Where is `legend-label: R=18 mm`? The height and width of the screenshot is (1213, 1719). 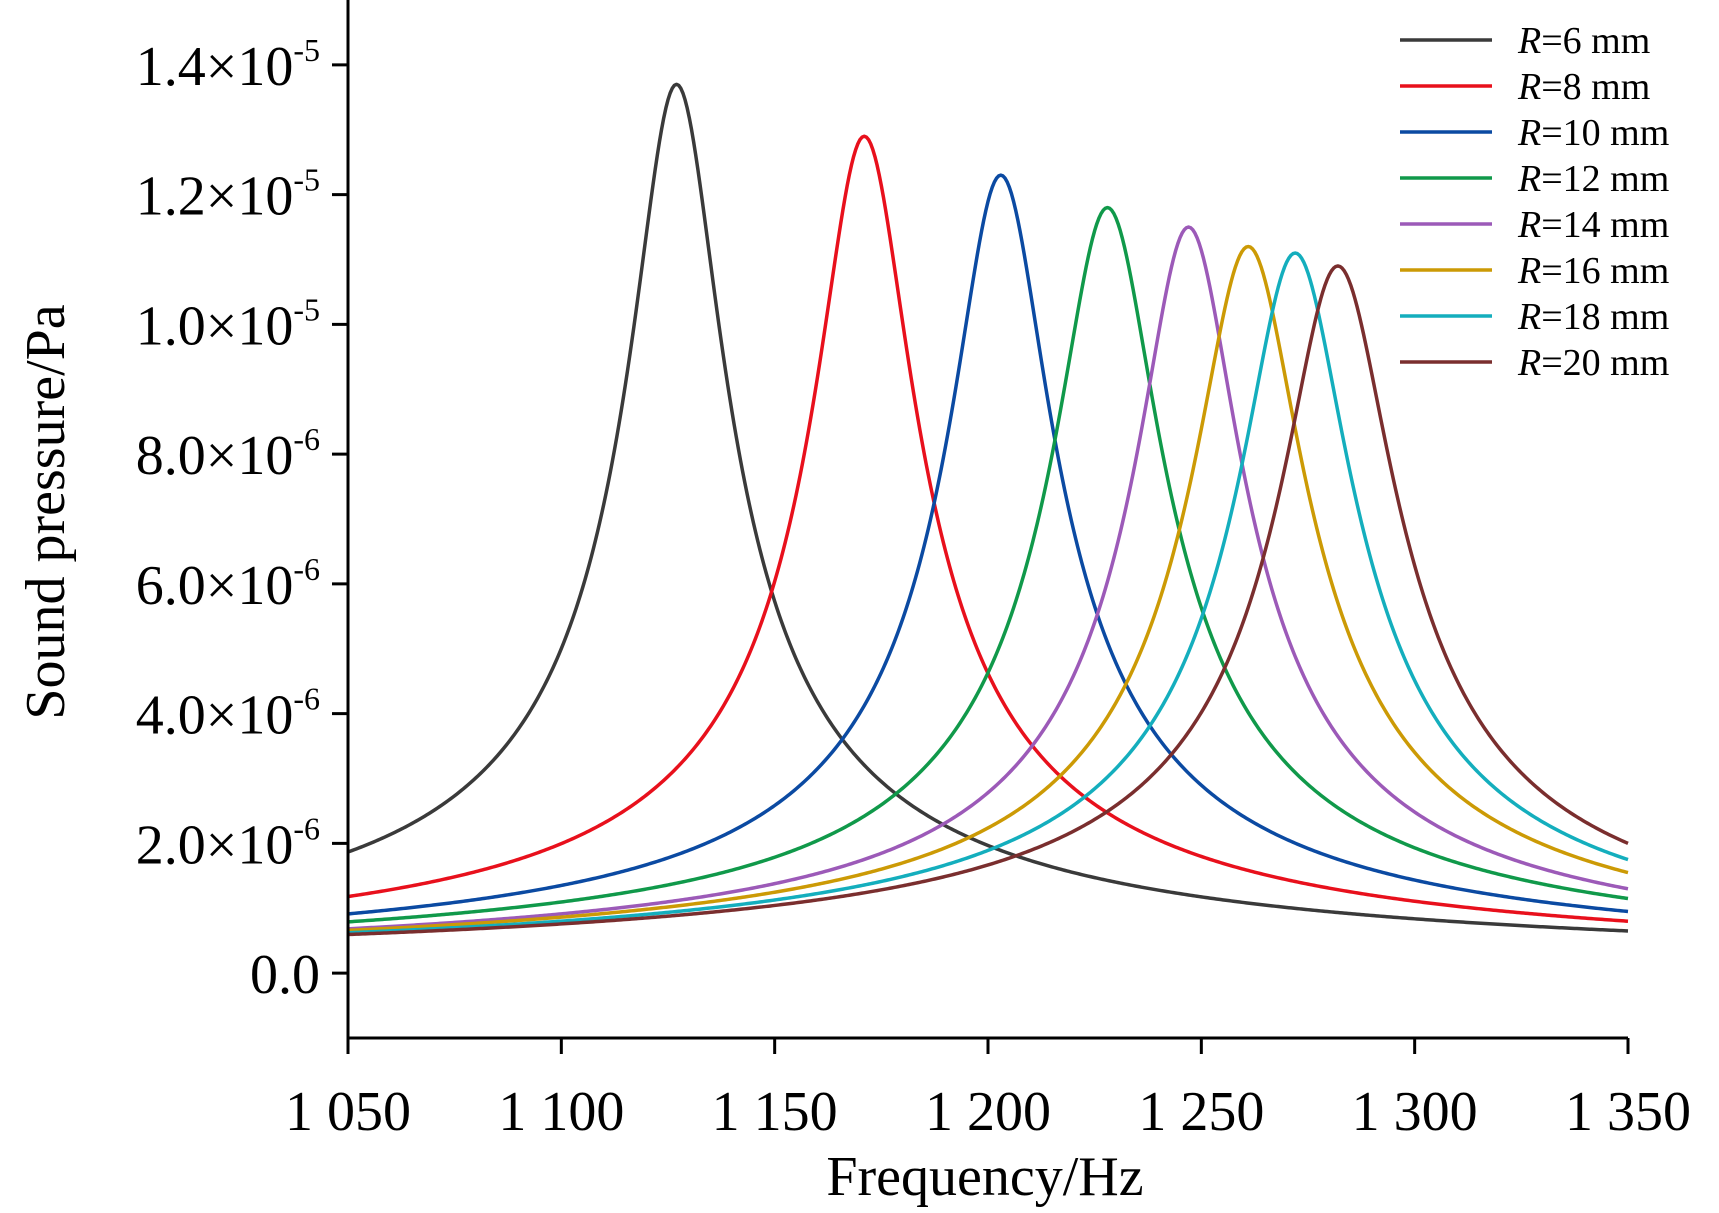
legend-label: R=18 mm is located at coordinates (1593, 317).